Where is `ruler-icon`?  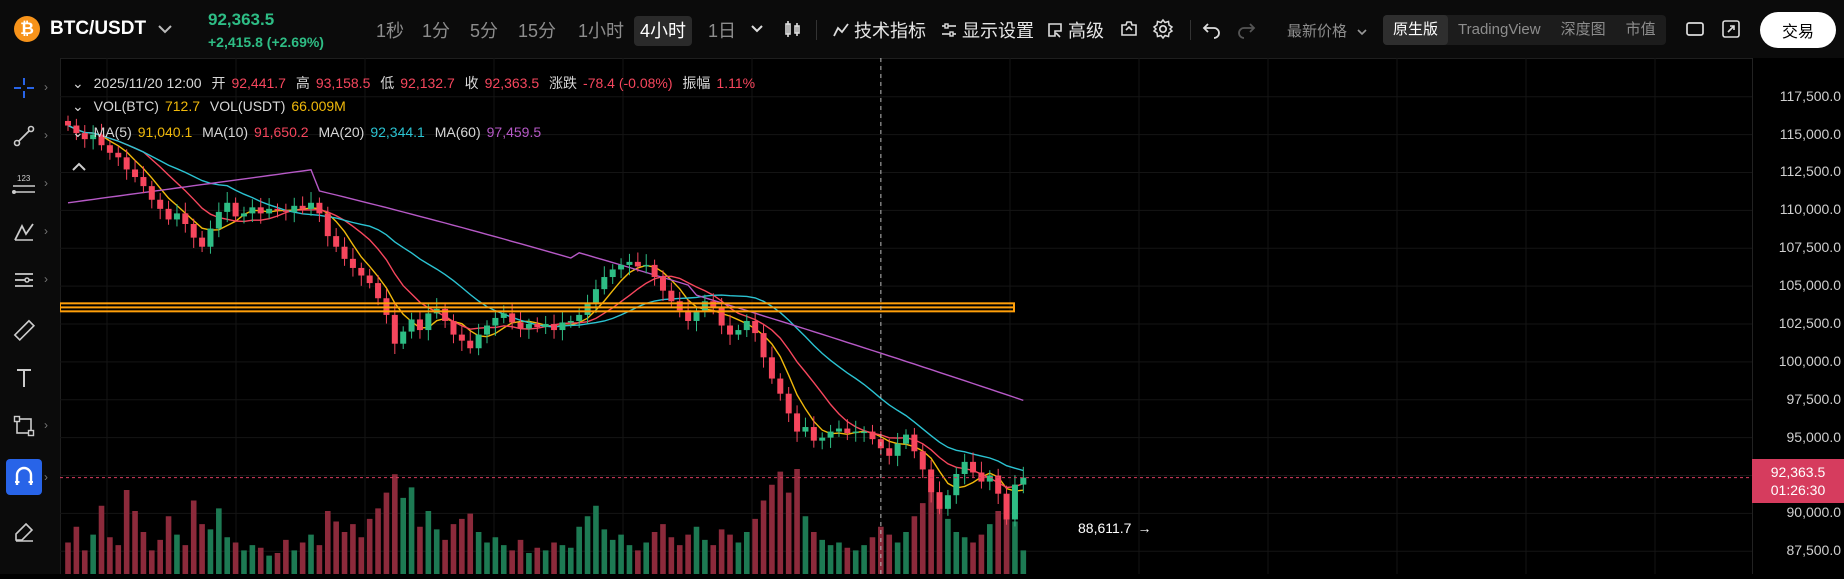
ruler-icon is located at coordinates (24, 330).